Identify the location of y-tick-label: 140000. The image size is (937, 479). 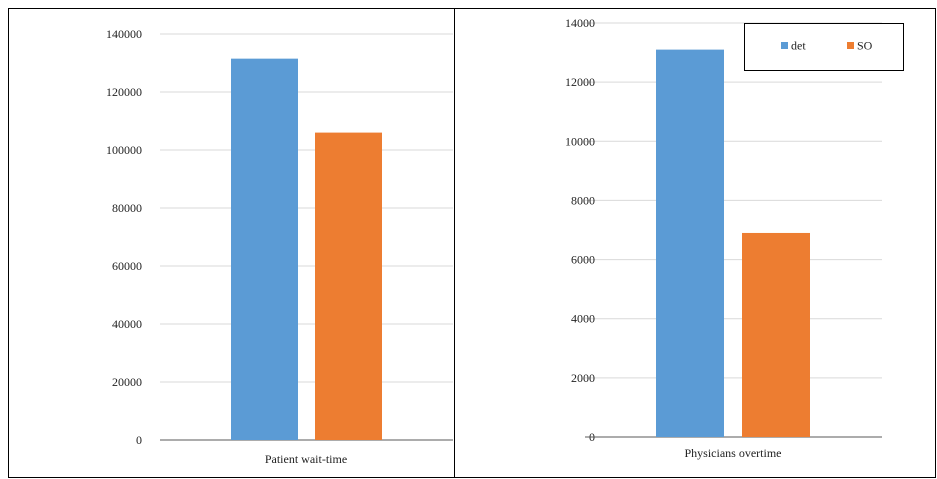
(124, 34).